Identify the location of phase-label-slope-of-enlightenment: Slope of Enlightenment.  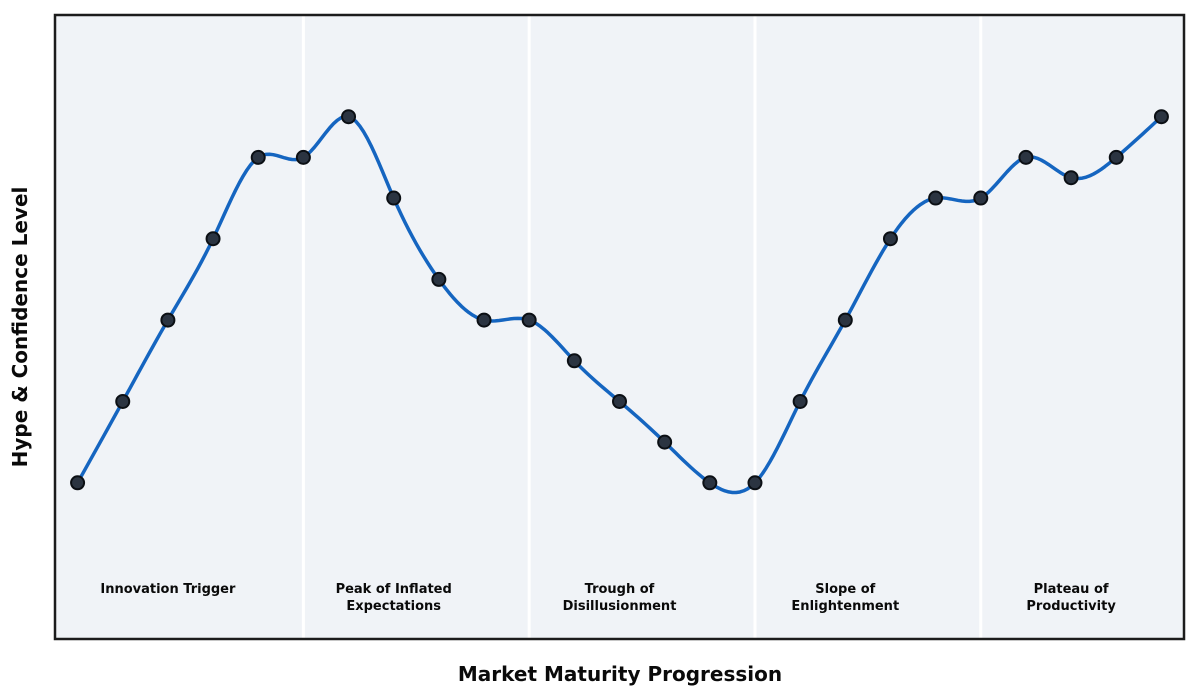
(845, 598).